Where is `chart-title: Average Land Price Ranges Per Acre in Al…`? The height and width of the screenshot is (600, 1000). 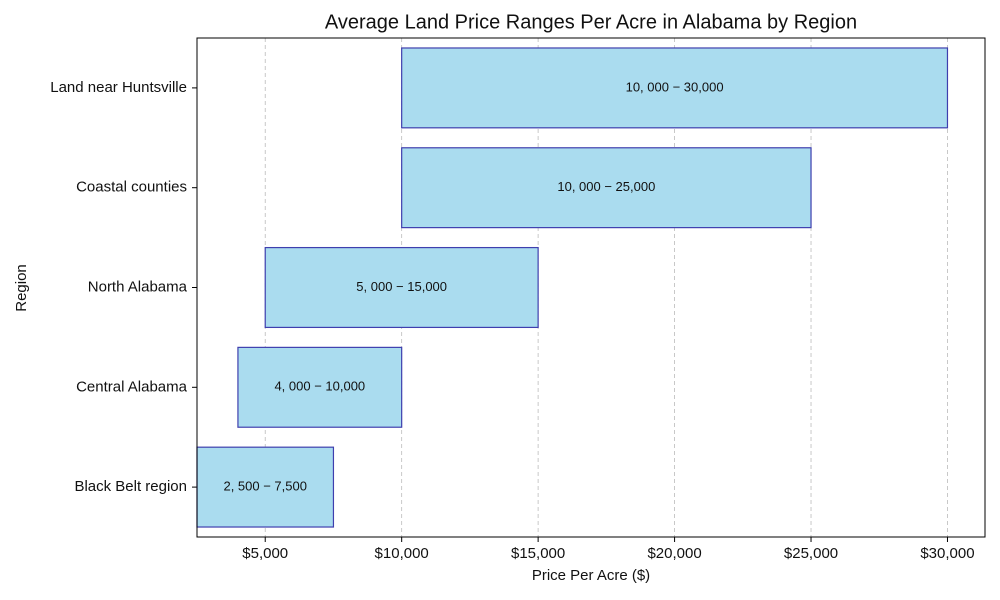 chart-title: Average Land Price Ranges Per Acre in Al… is located at coordinates (591, 22).